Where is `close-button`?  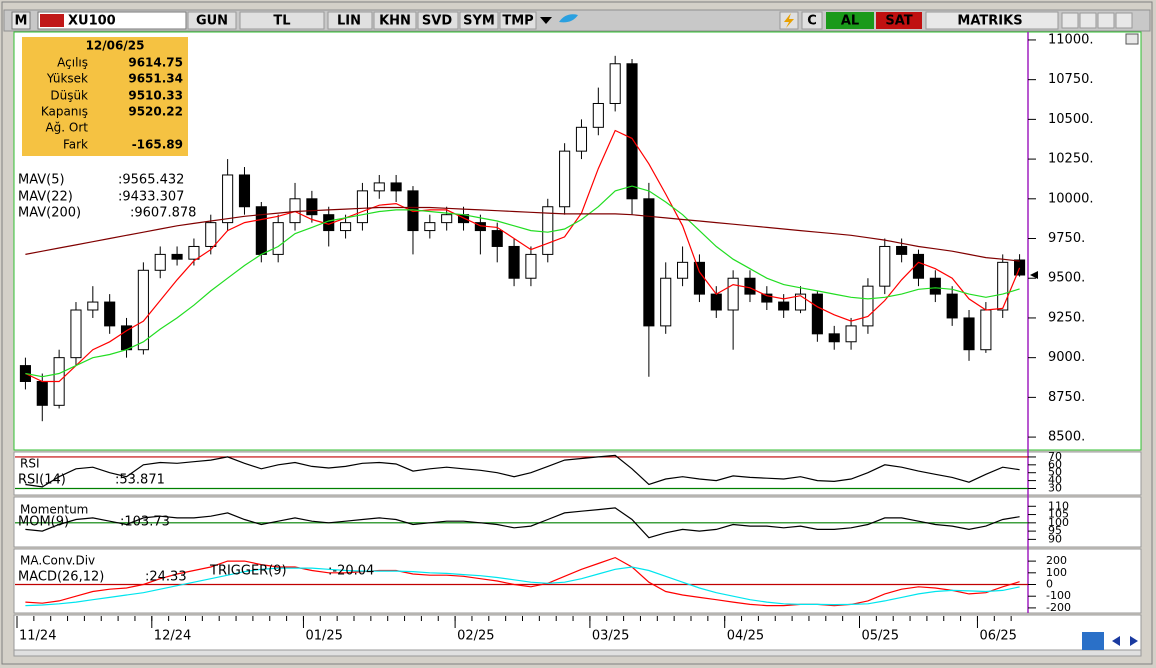 close-button is located at coordinates (1124, 20).